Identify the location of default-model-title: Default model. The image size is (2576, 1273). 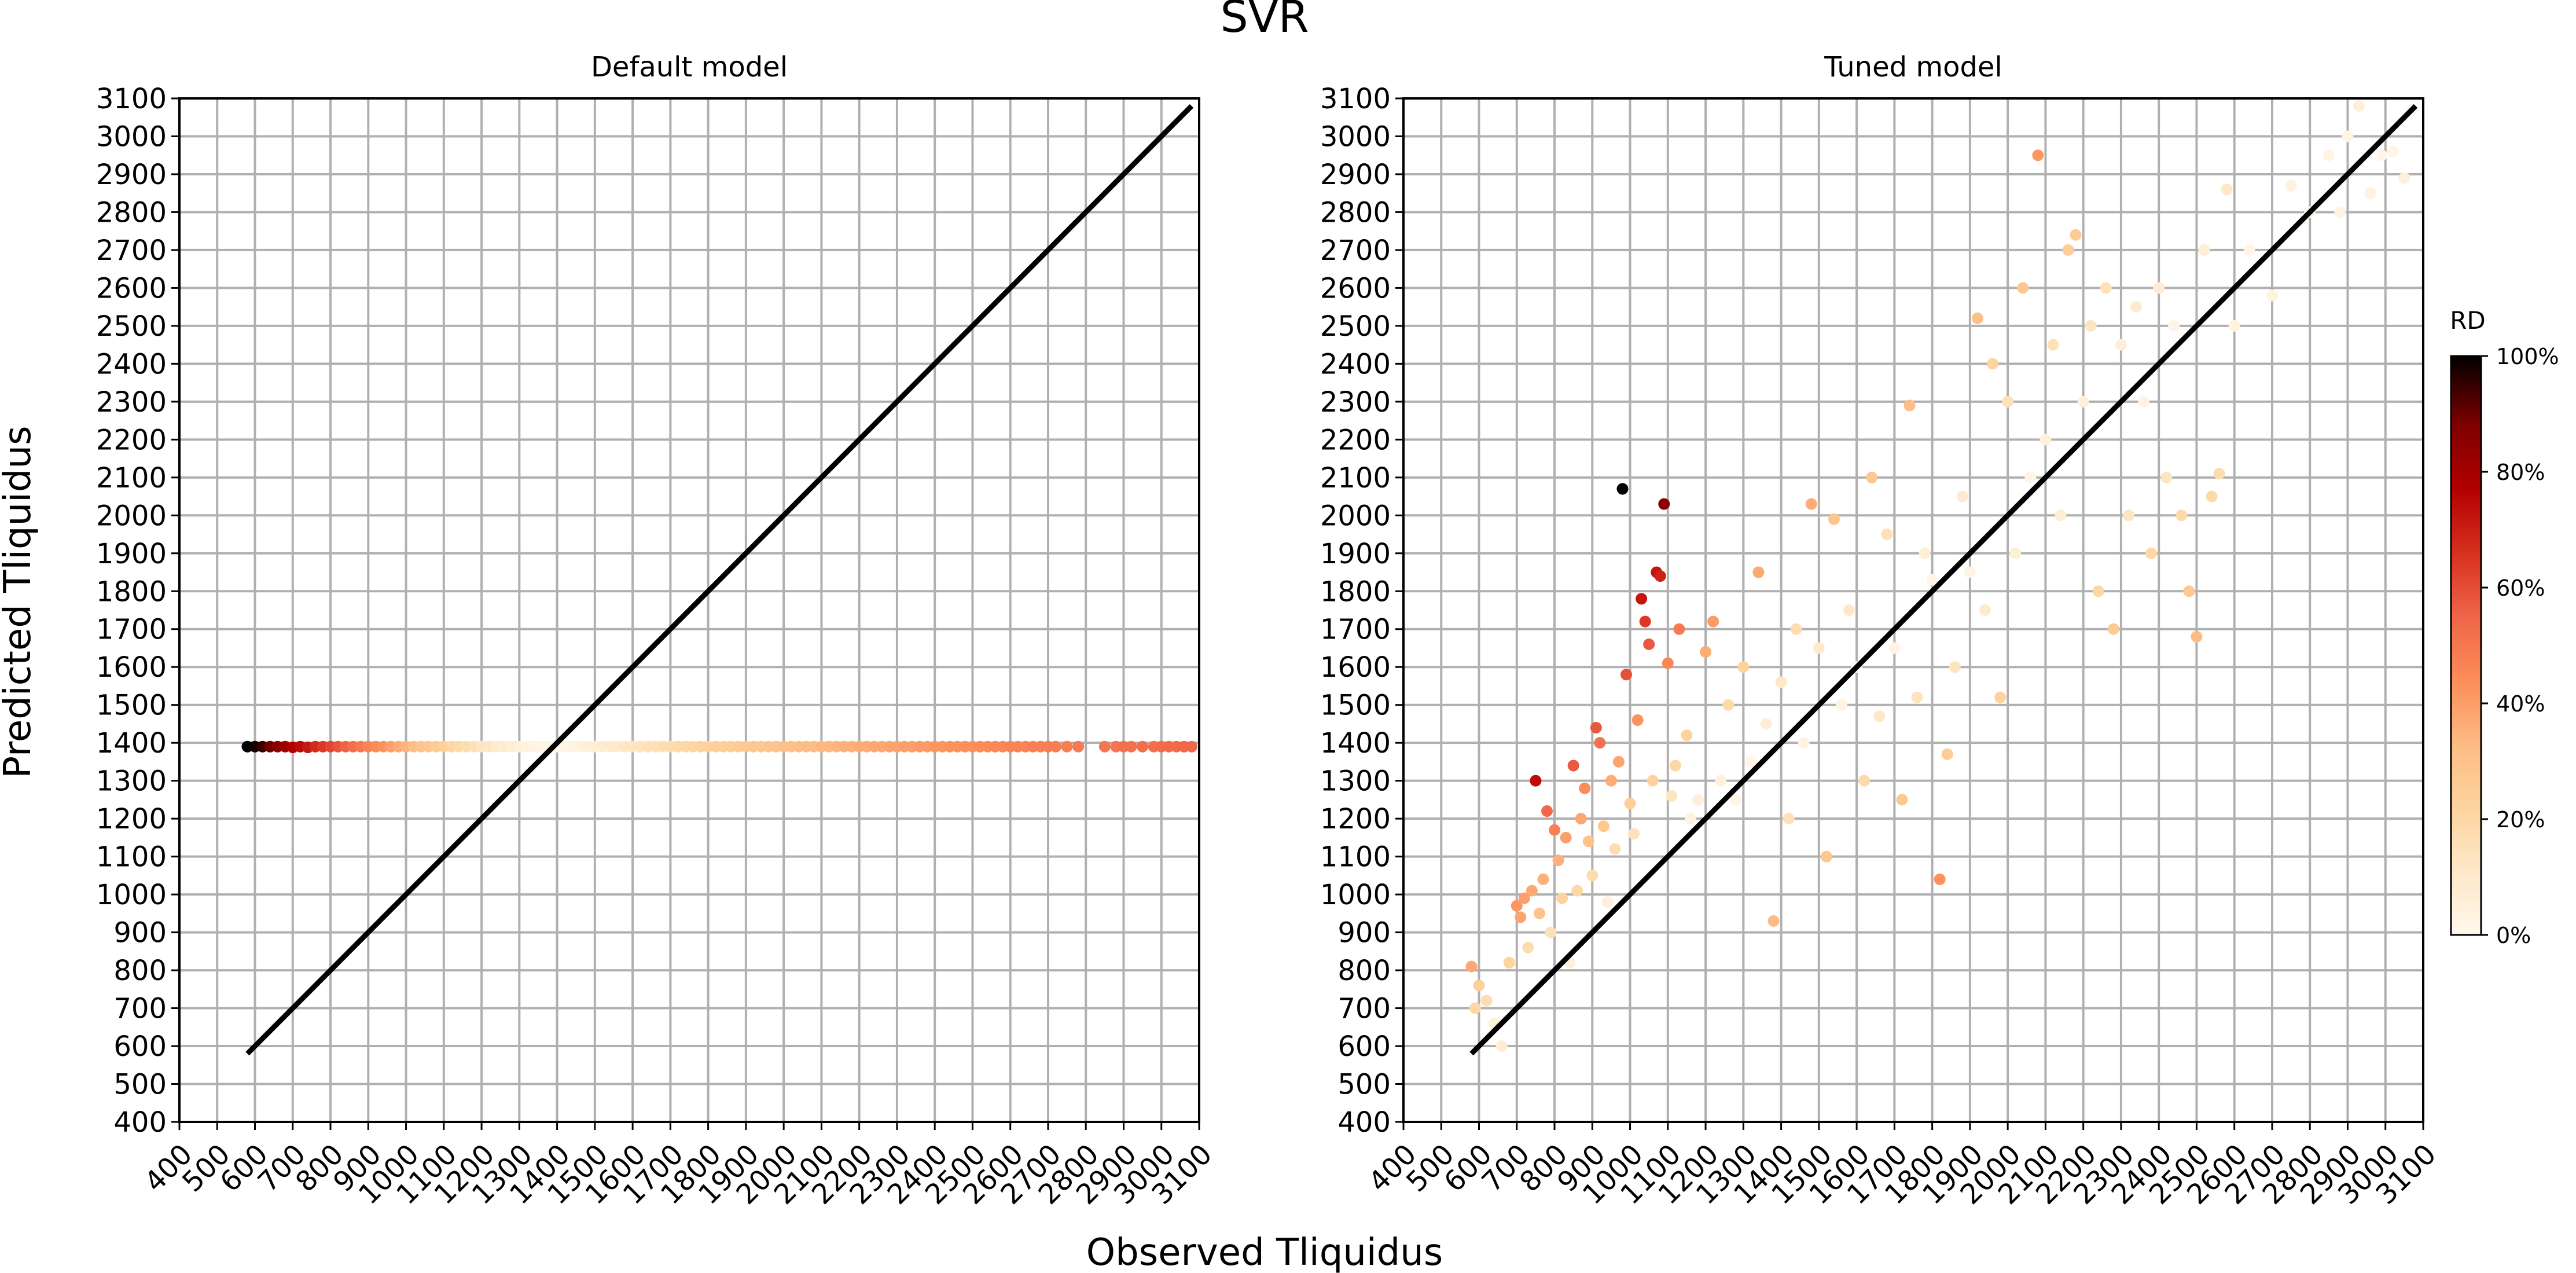
(690, 67).